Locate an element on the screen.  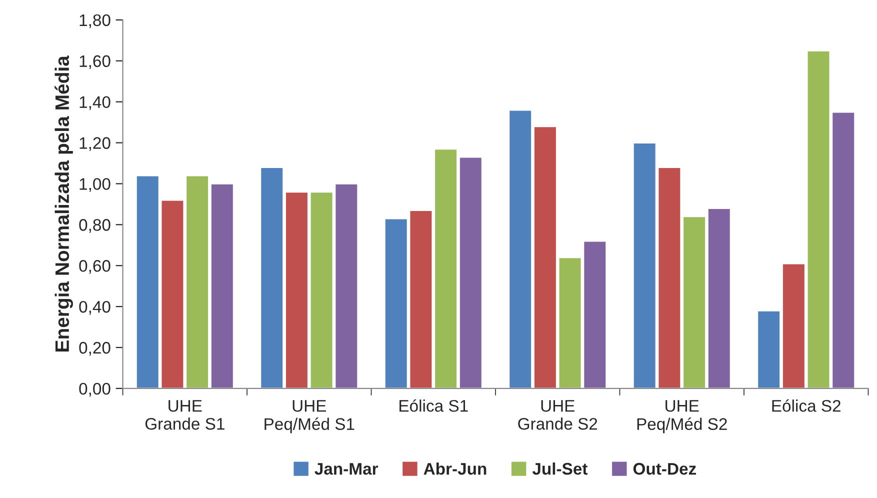
y-tick-label: 0,40 is located at coordinates (94, 307).